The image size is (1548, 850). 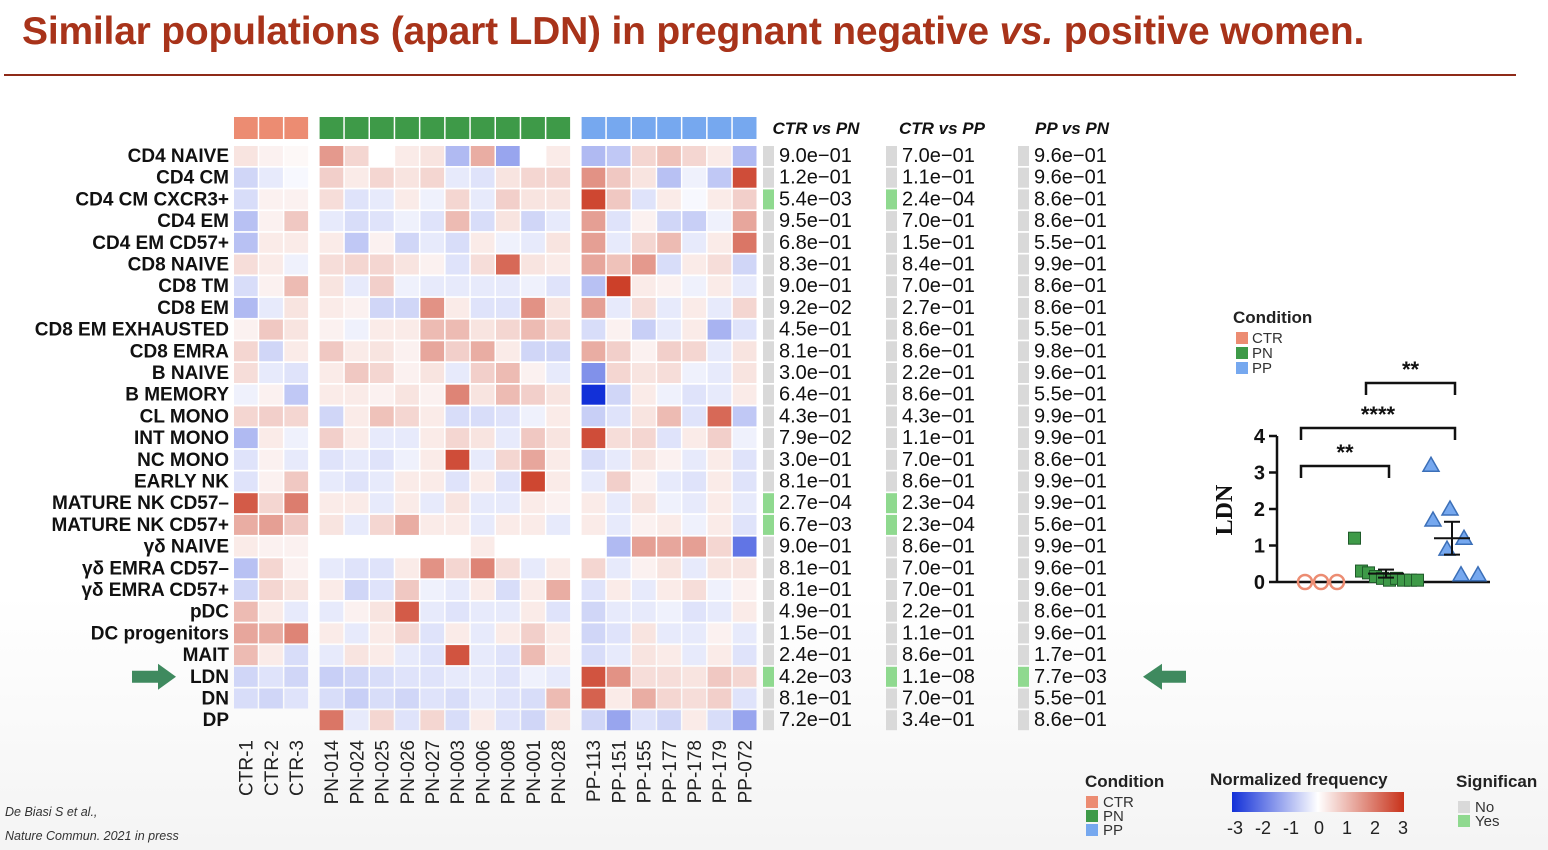 What do you see at coordinates (938, 720) in the screenshot?
I see `pvalue-text: 3.4e−01` at bounding box center [938, 720].